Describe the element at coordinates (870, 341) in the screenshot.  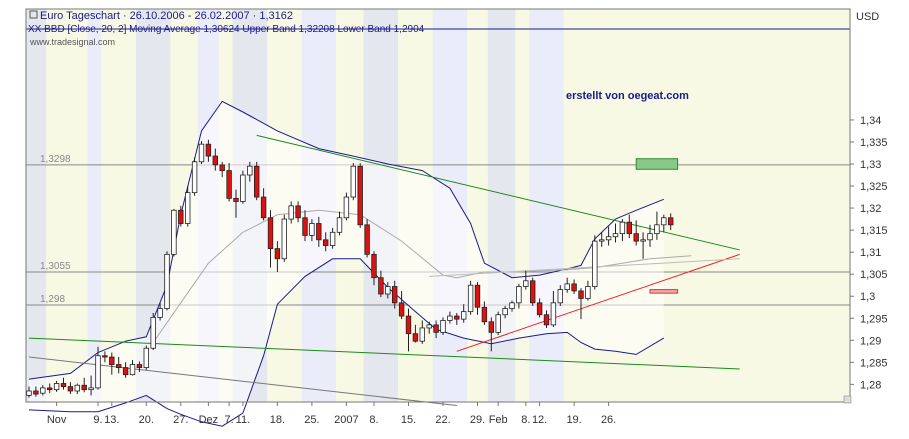
I see `y-tick-label: 1,29` at that location.